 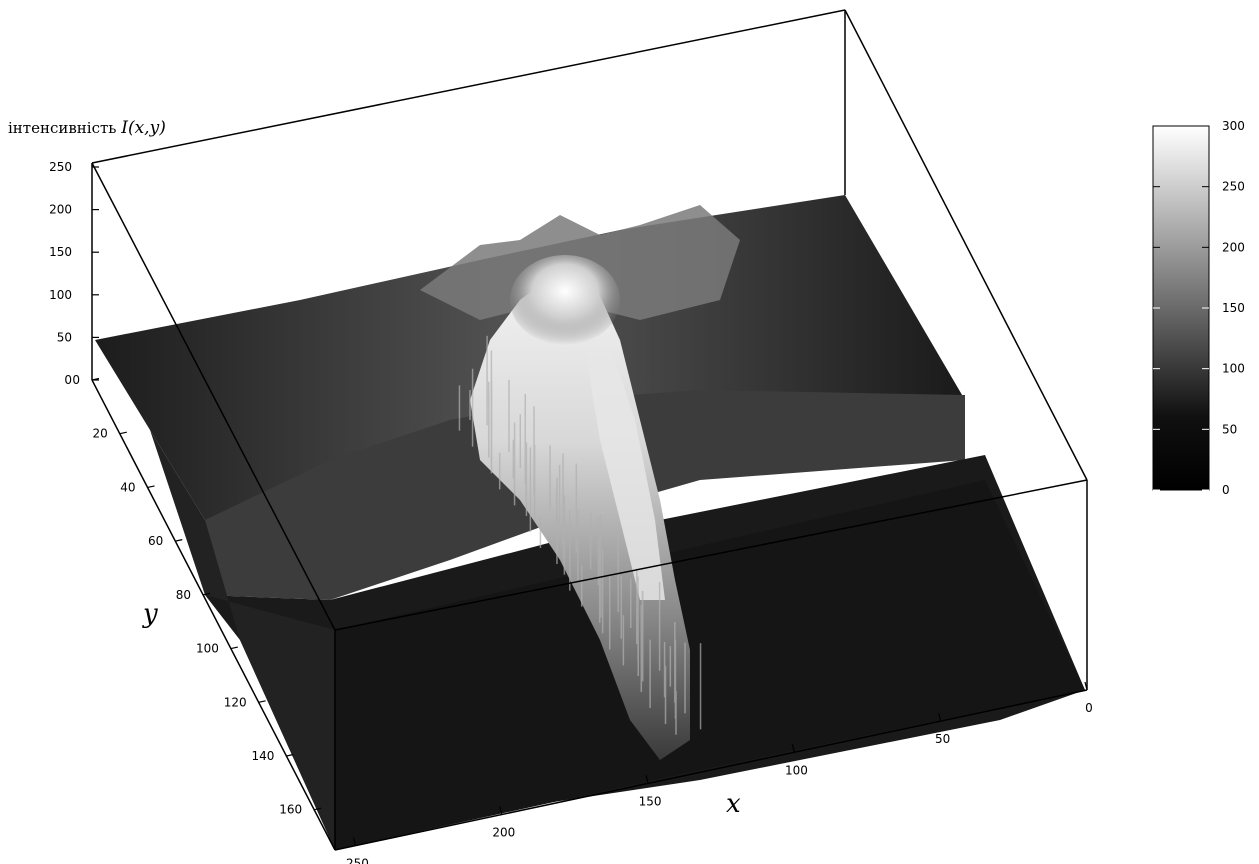 I want to click on z-tick-label: 200, so click(x=60, y=210).